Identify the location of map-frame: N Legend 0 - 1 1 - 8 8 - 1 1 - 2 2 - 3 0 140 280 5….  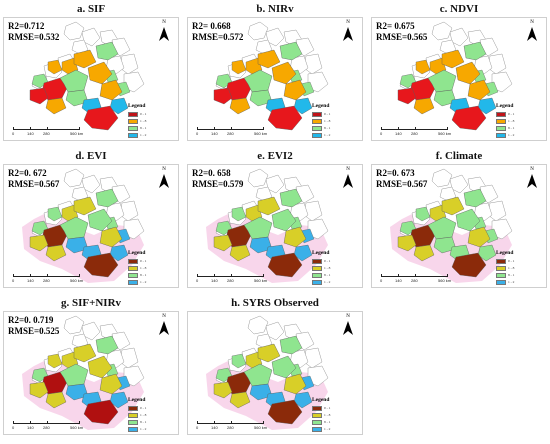
(275, 373).